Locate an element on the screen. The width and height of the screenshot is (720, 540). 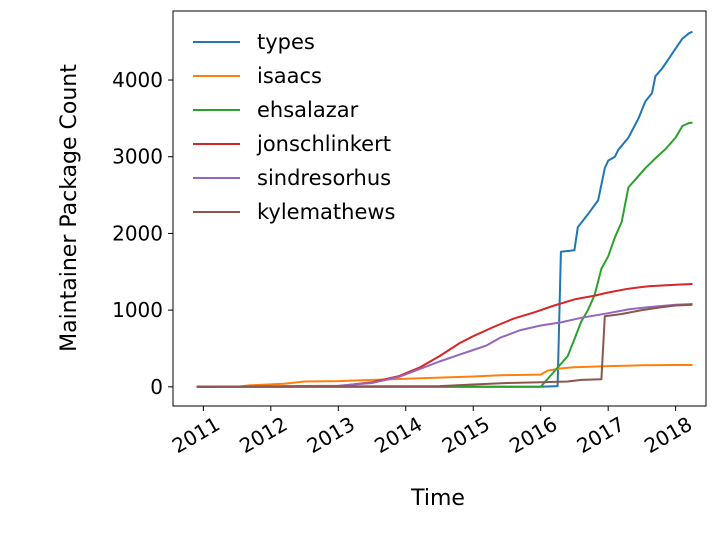
y-axis: 0 1000 2000 3000 4000 is located at coordinates (142, 233).